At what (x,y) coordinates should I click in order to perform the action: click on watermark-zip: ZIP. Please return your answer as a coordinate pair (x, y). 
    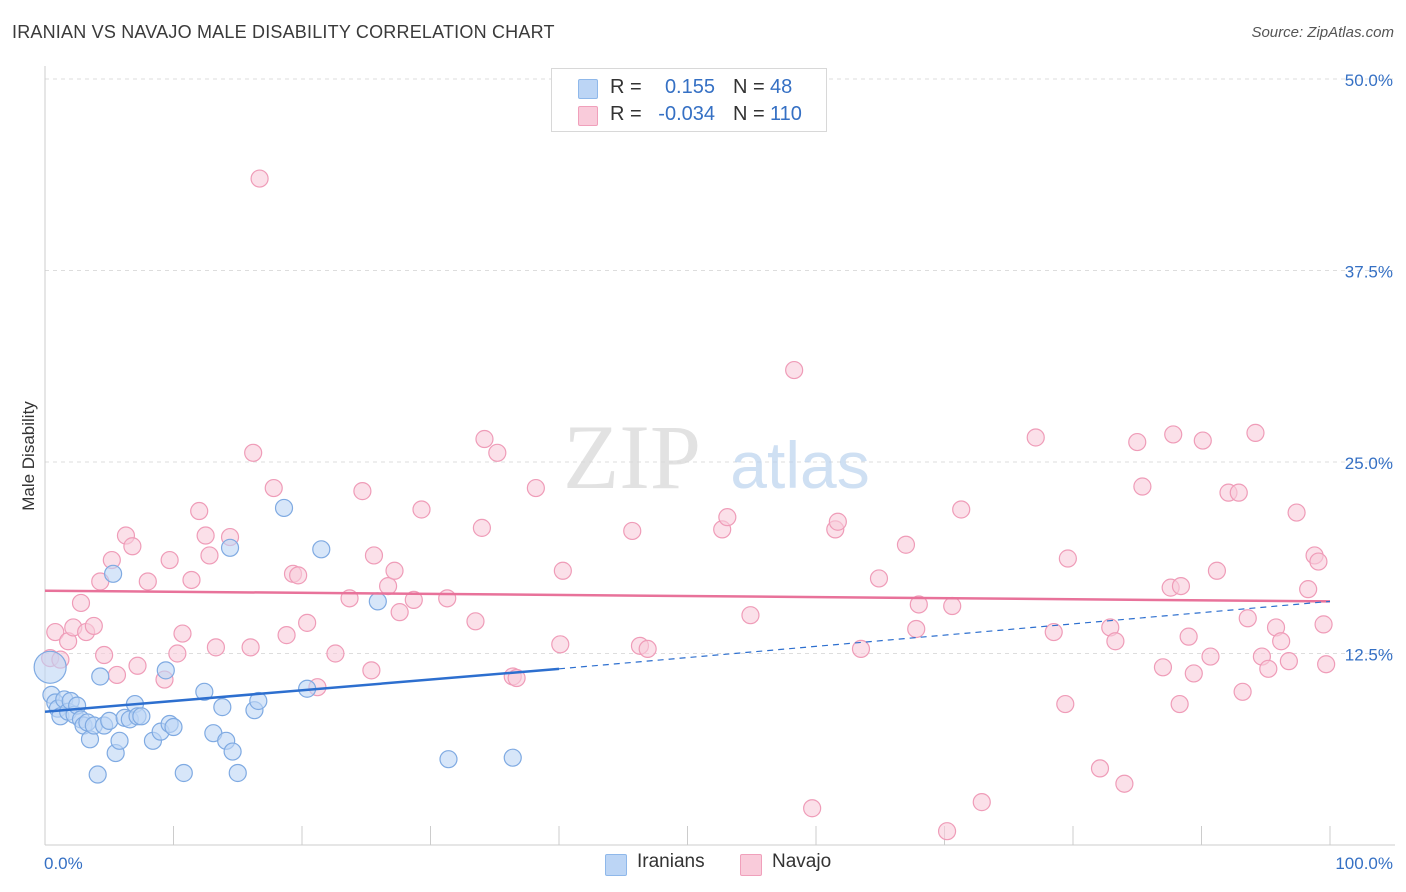
    Looking at the image, I should click on (632, 457).